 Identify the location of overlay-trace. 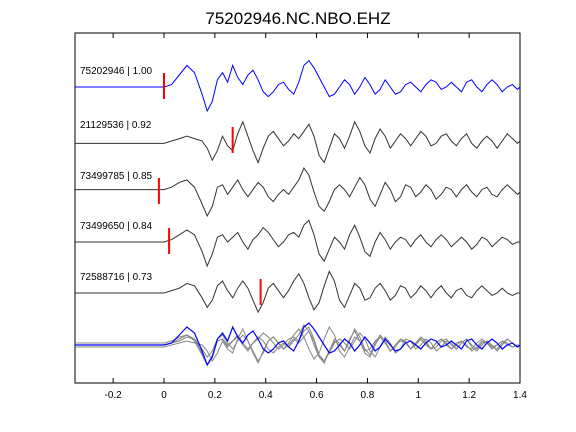
(297, 346).